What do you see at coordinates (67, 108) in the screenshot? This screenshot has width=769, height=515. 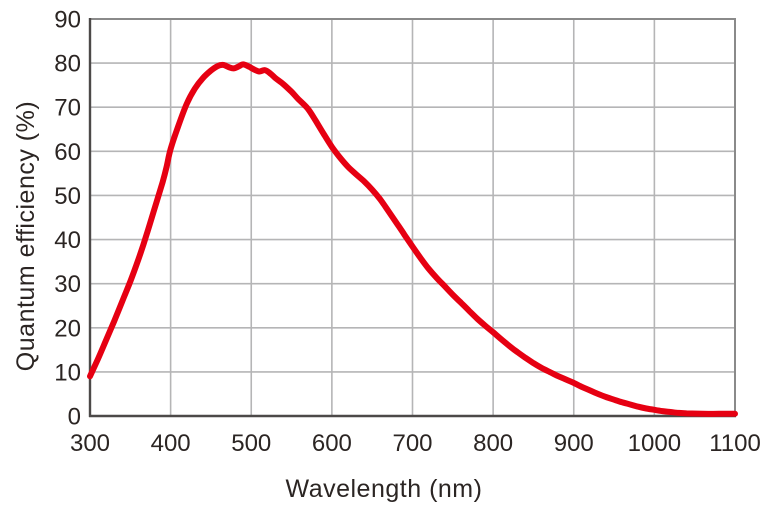 I see `y-tick-label: 70` at bounding box center [67, 108].